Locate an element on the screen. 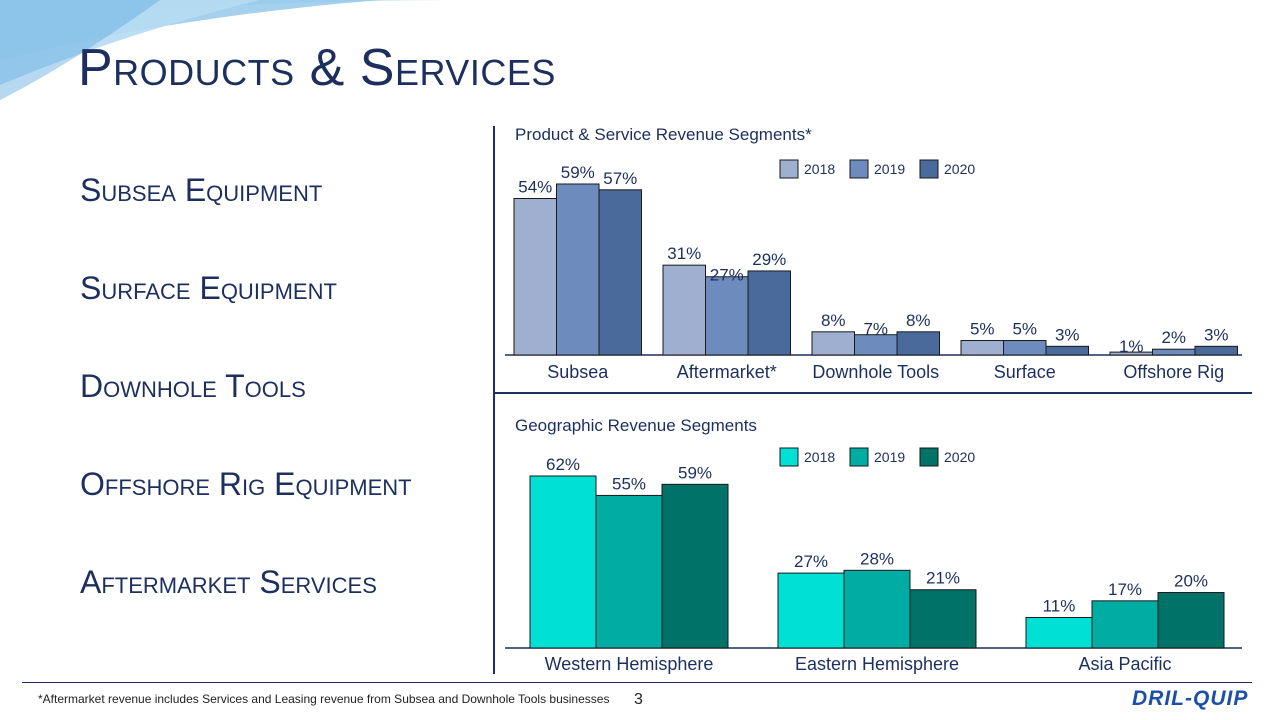 The image size is (1280, 720). data-label: 54% is located at coordinates (535, 186).